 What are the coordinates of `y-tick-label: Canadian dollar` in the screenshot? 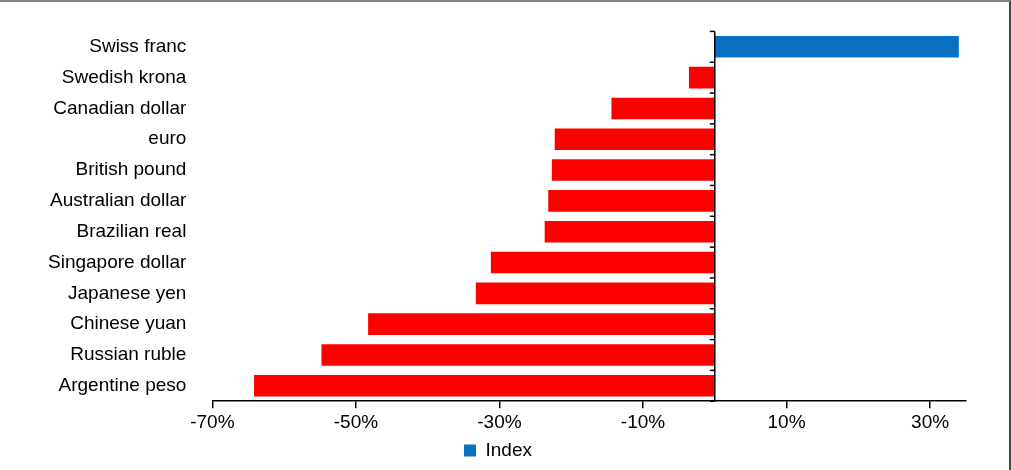 It's located at (120, 107).